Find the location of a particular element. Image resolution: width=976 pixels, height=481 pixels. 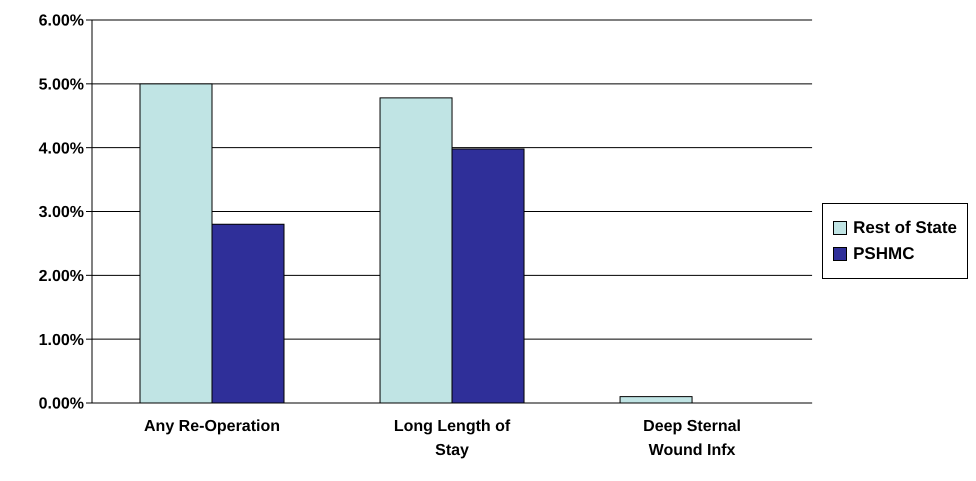

y-tick-label: 5.00% is located at coordinates (61, 85).